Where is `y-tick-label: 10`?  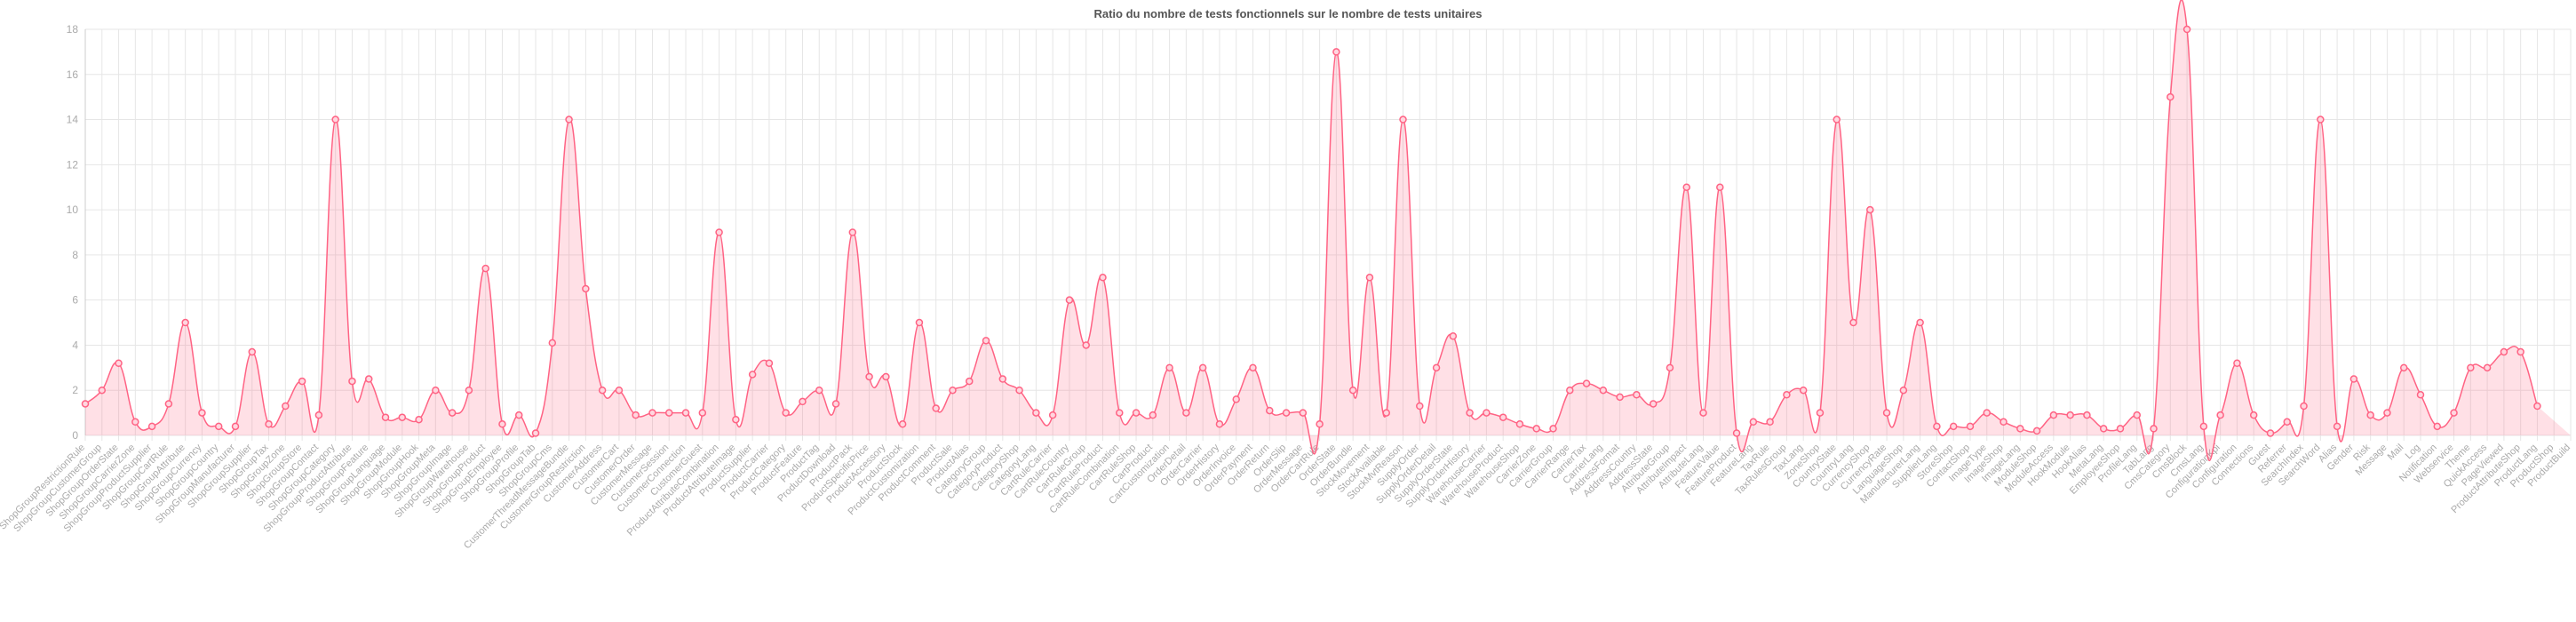
y-tick-label: 10 is located at coordinates (73, 209).